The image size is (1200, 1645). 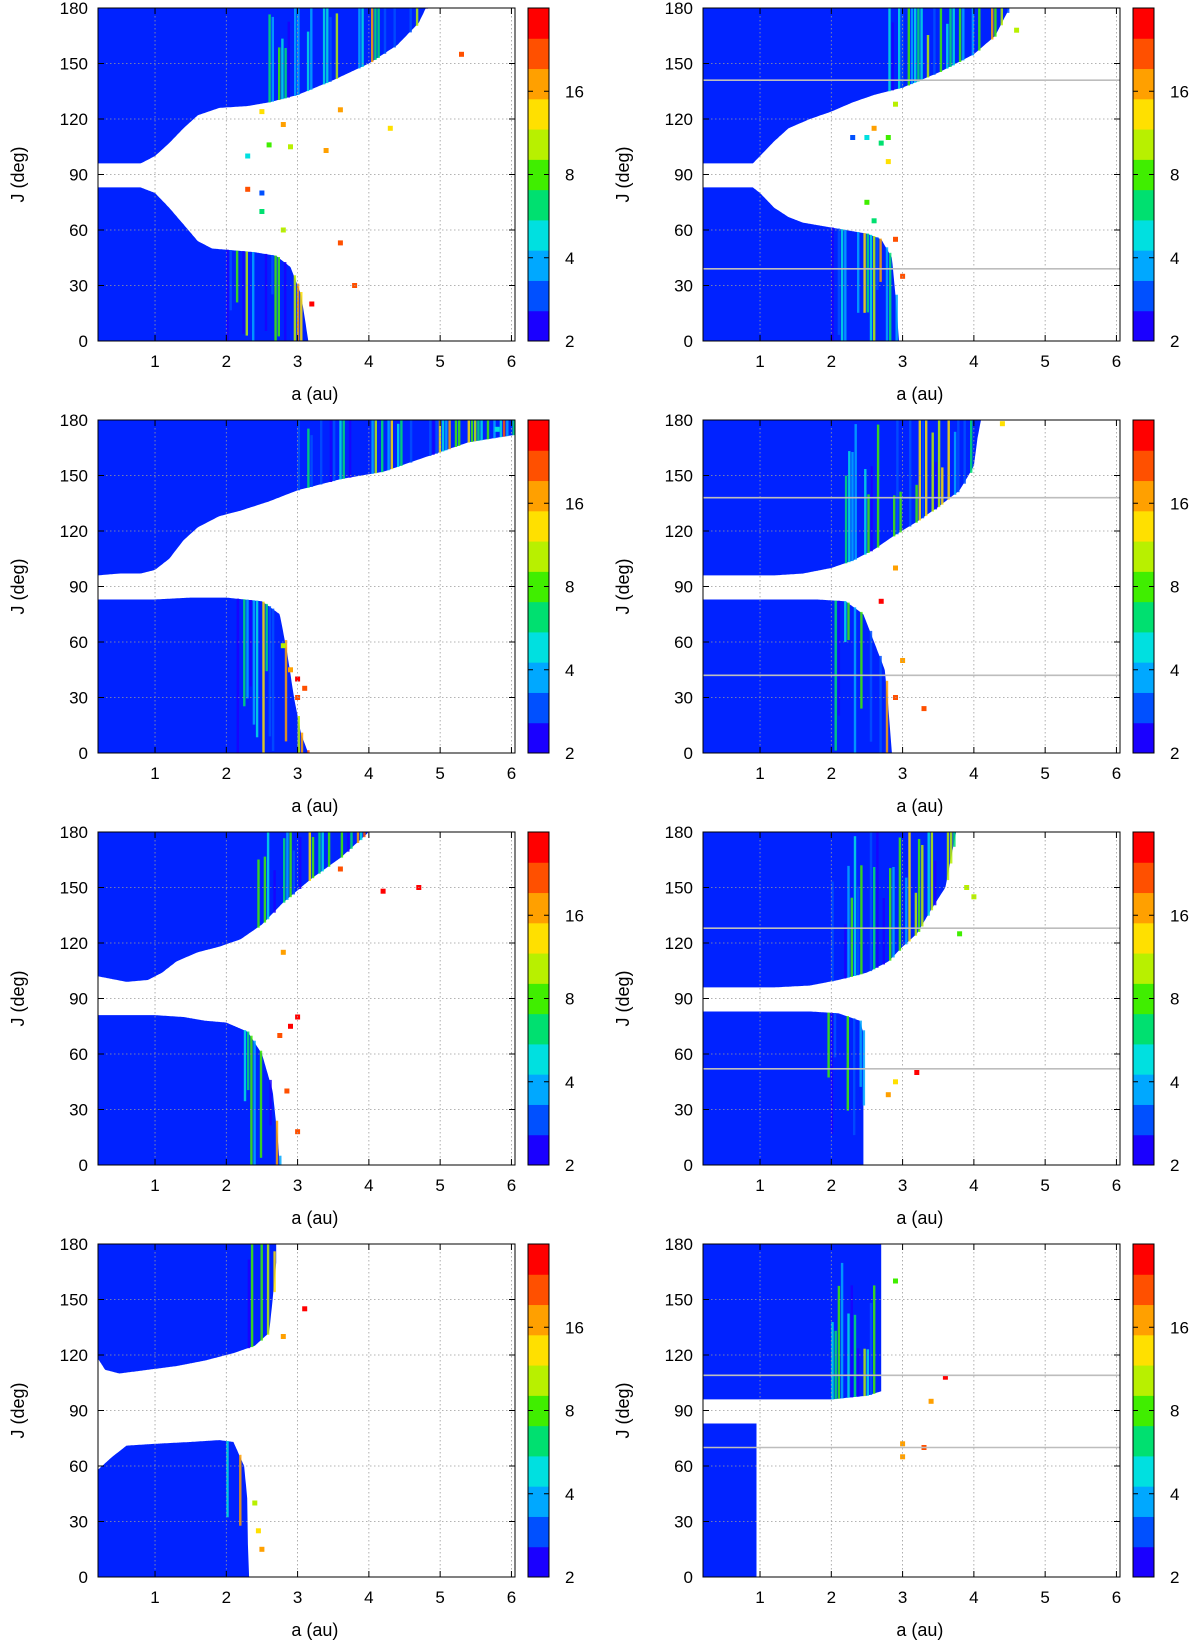 What do you see at coordinates (569, 175) in the screenshot?
I see `colorbar-tick-label: 8` at bounding box center [569, 175].